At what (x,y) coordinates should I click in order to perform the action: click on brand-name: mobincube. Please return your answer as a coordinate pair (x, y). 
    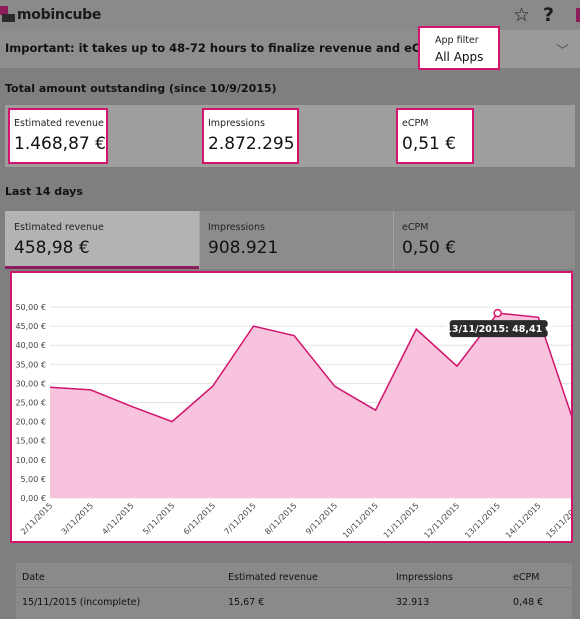
    Looking at the image, I should click on (59, 15).